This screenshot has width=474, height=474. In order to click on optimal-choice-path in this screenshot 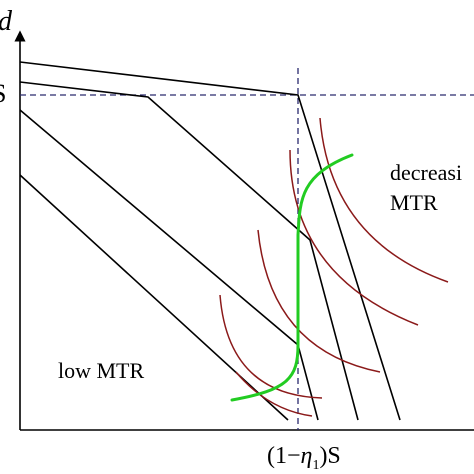, I will do `click(292, 277)`.